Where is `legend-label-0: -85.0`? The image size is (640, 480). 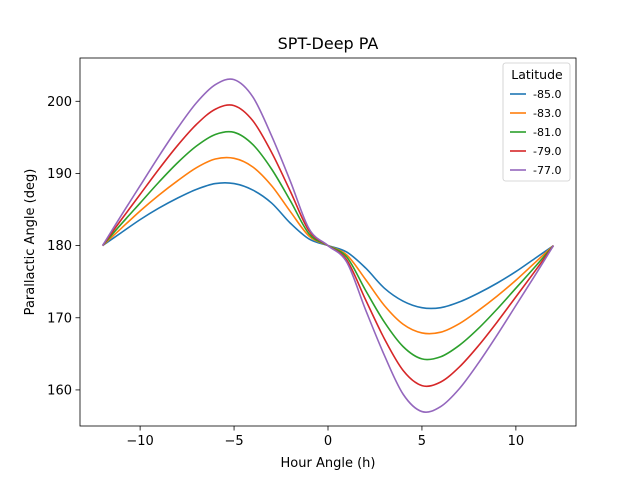 legend-label-0: -85.0 is located at coordinates (547, 94).